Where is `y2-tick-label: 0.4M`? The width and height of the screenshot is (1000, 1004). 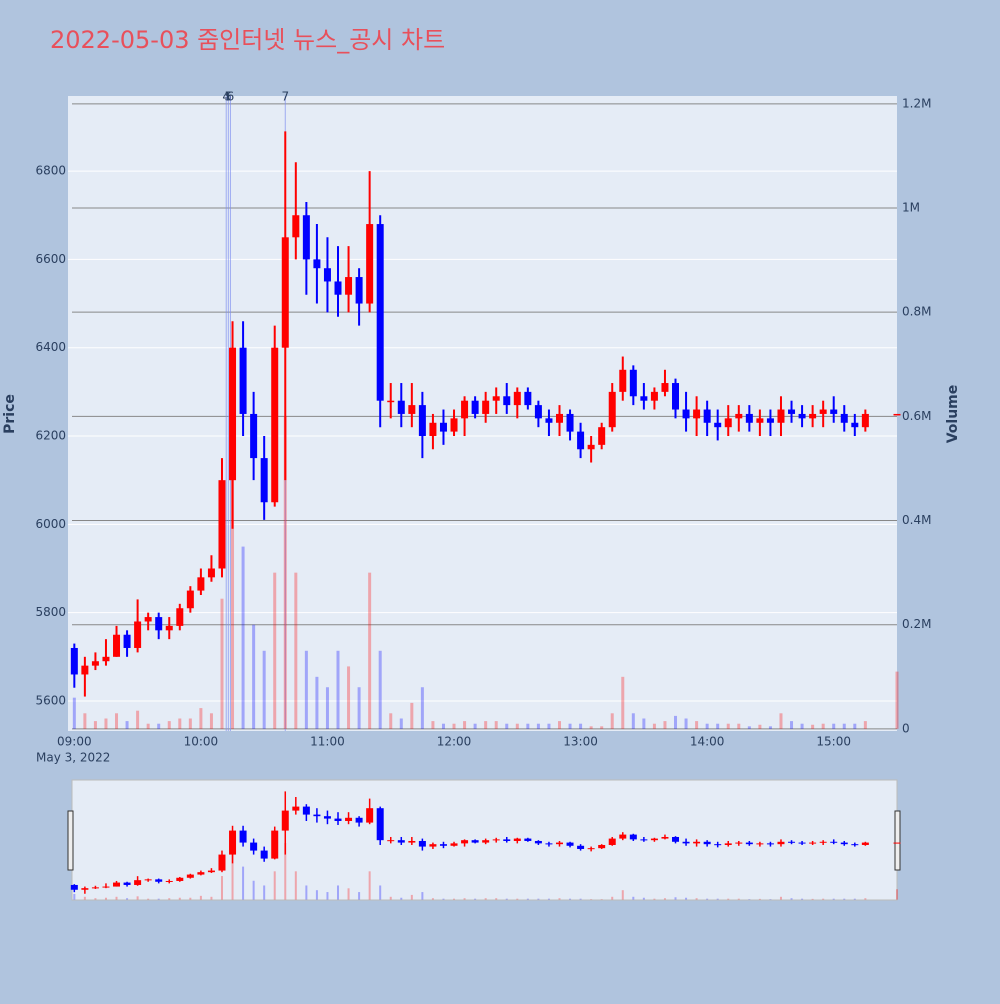 y2-tick-label: 0.4M is located at coordinates (916, 520).